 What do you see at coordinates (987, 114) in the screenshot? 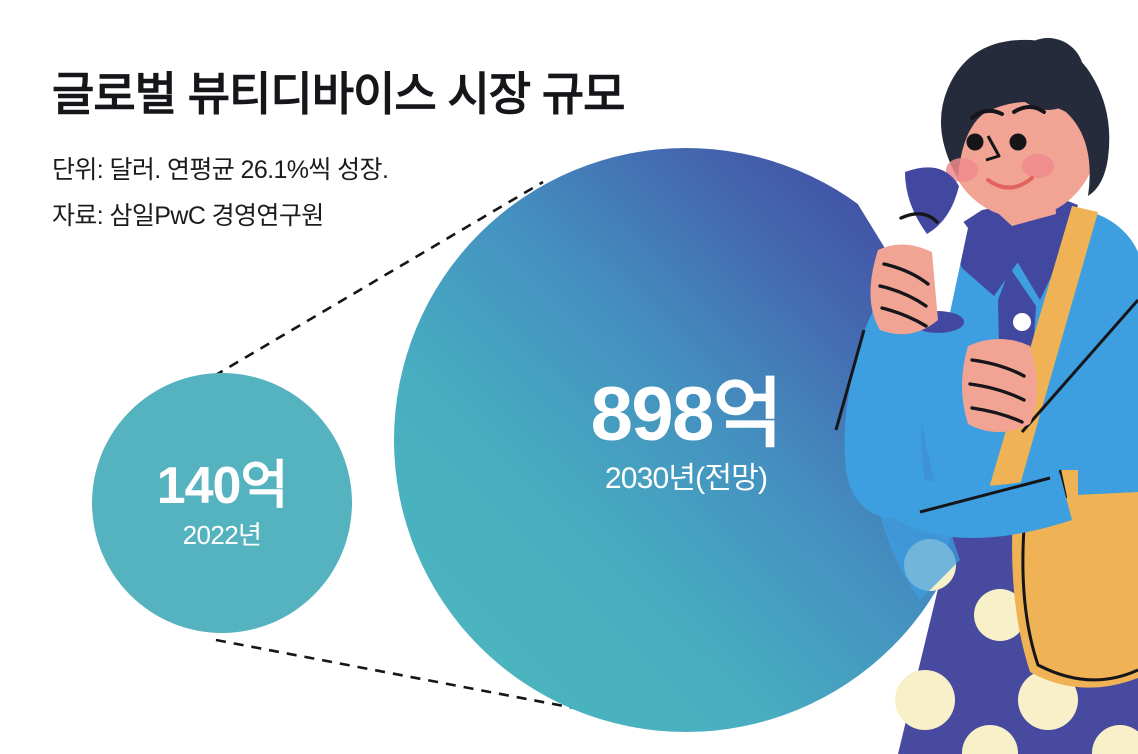
I see `eyebrow-left` at bounding box center [987, 114].